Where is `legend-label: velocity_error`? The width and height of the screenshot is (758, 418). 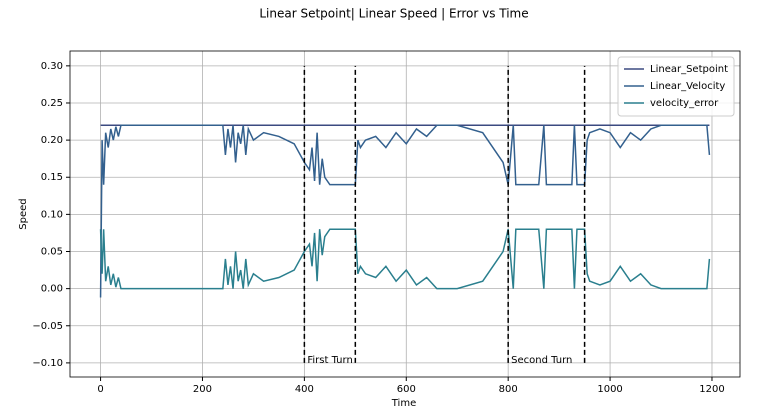
legend-label: velocity_error is located at coordinates (684, 103).